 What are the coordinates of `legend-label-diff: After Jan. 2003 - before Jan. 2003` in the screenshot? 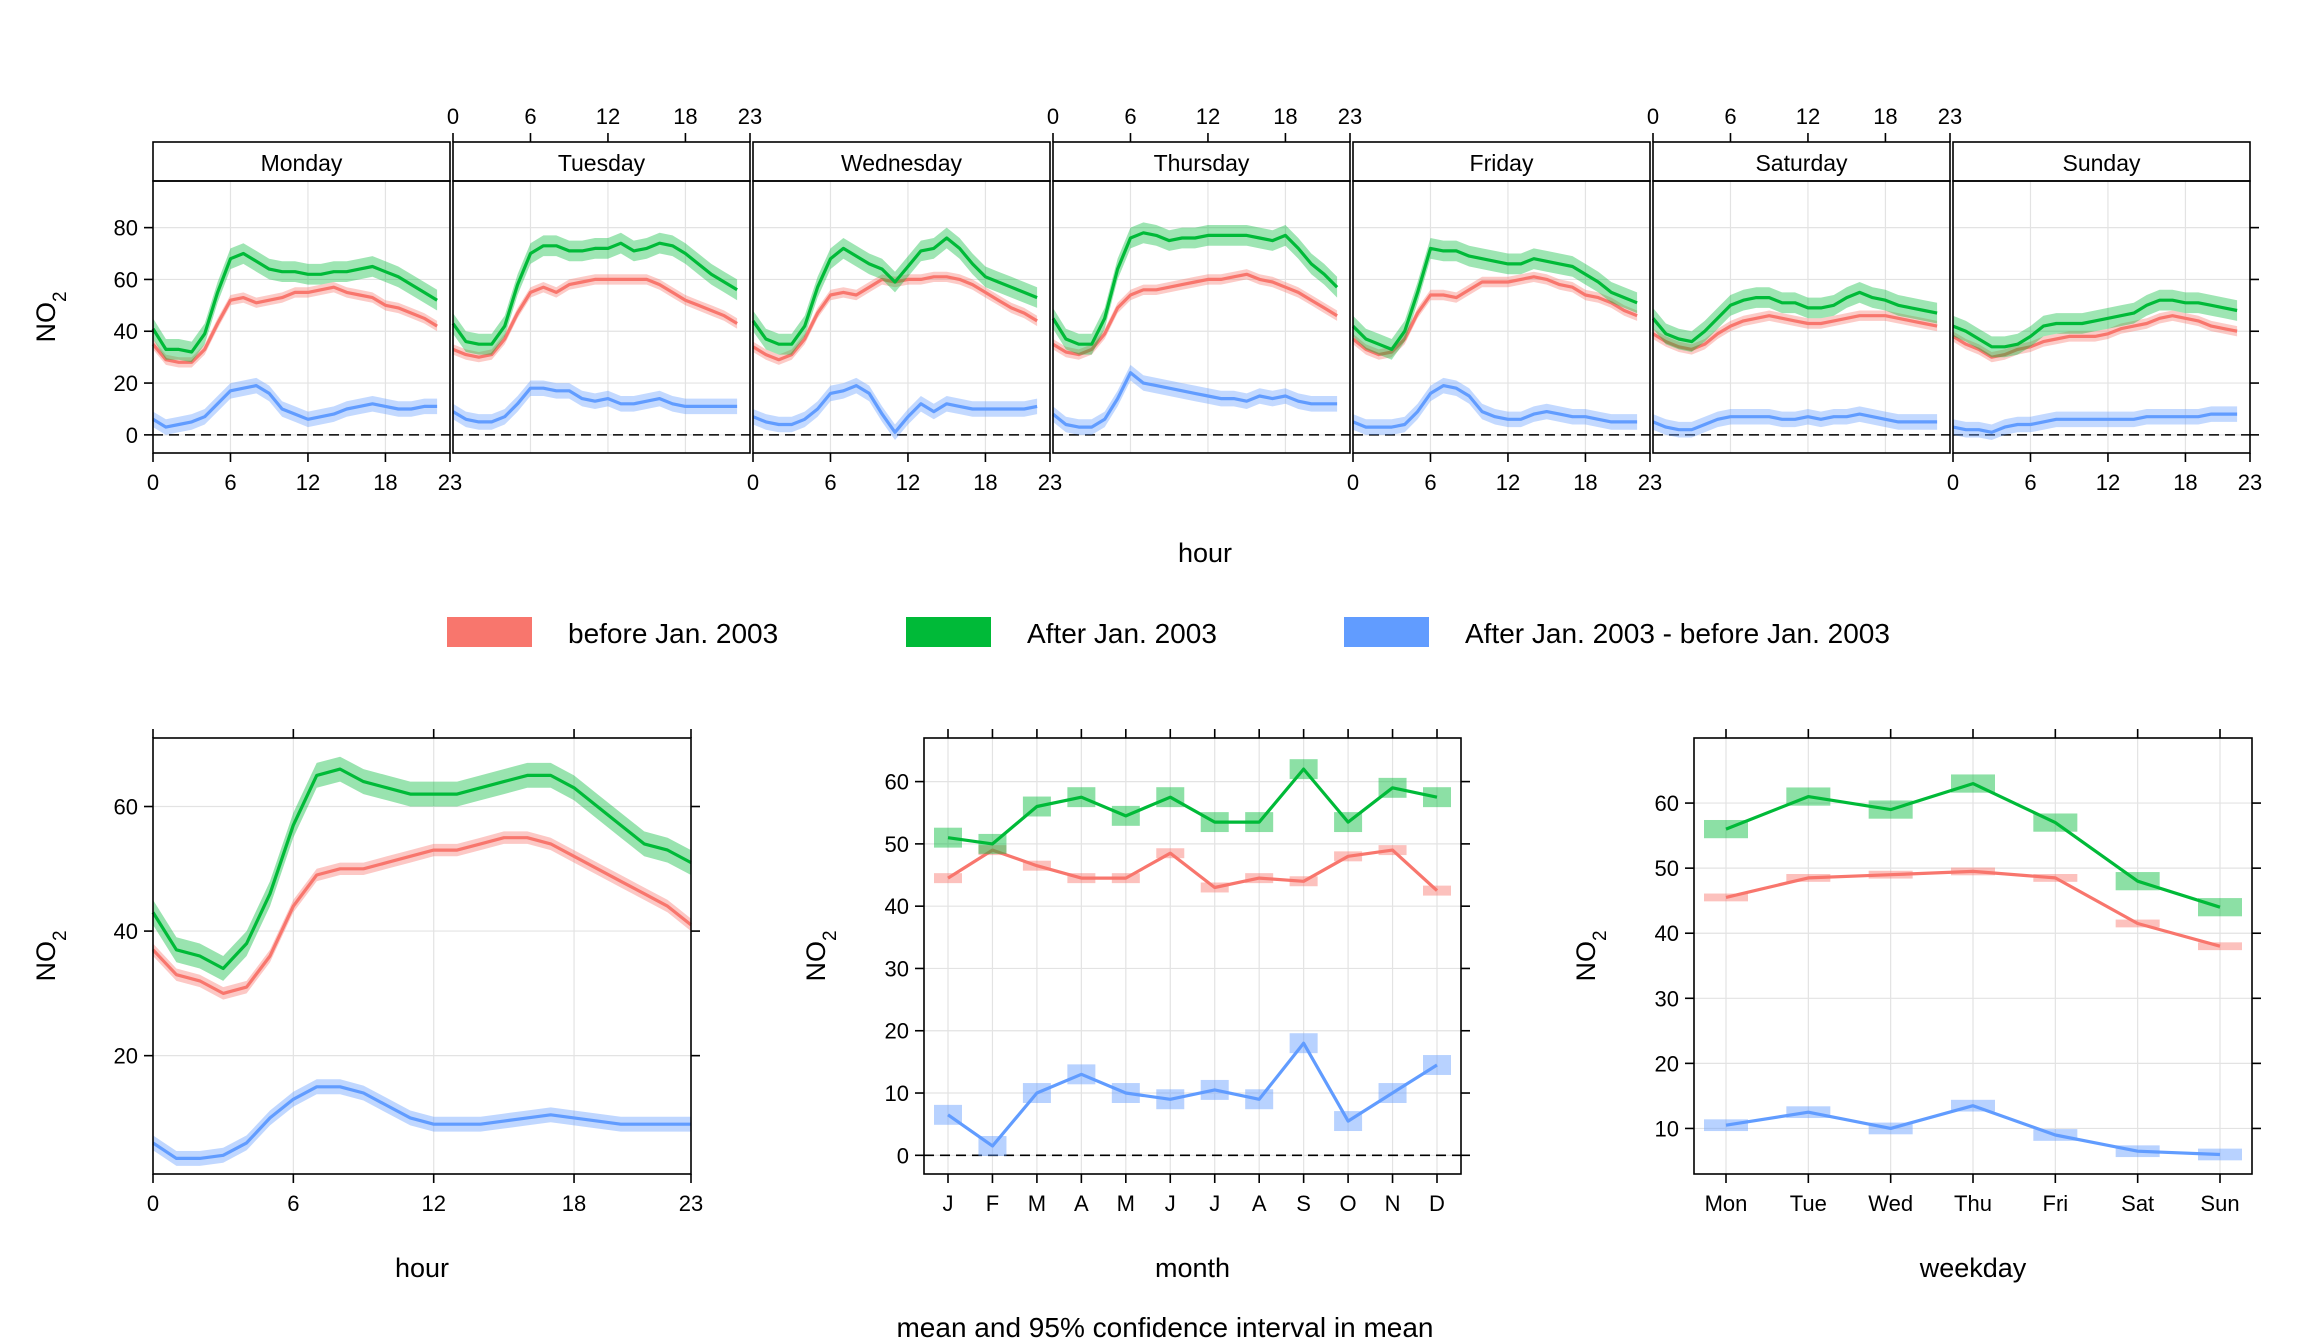 It's located at (1677, 633).